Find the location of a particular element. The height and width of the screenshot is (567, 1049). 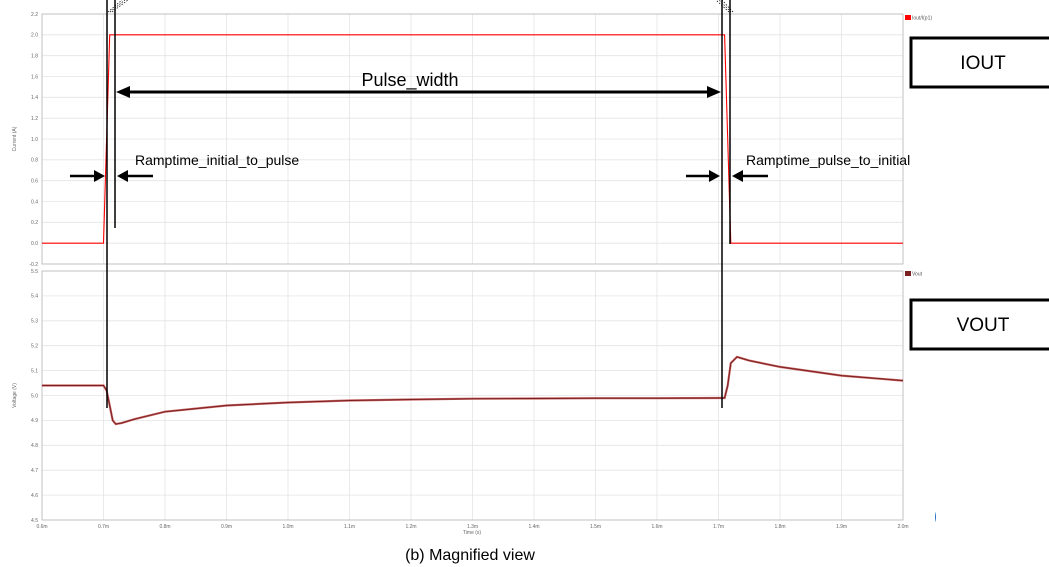

time-x-tick-label: 1.3m is located at coordinates (472, 527).